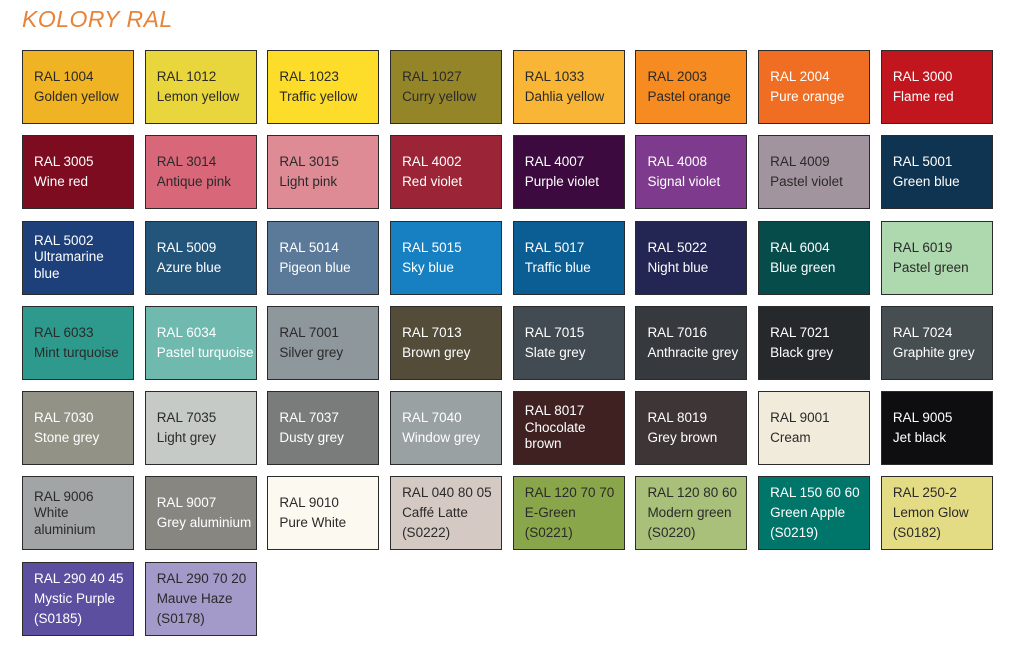  Describe the element at coordinates (447, 493) in the screenshot. I see `swatch-code: RAL 040 80 05` at that location.